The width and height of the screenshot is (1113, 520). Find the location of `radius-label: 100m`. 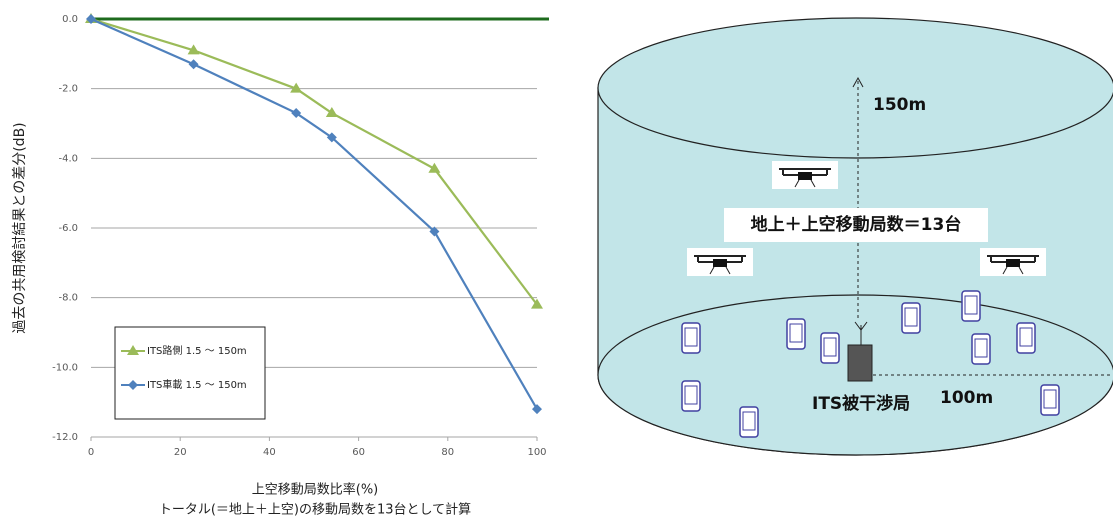

radius-label: 100m is located at coordinates (966, 398).